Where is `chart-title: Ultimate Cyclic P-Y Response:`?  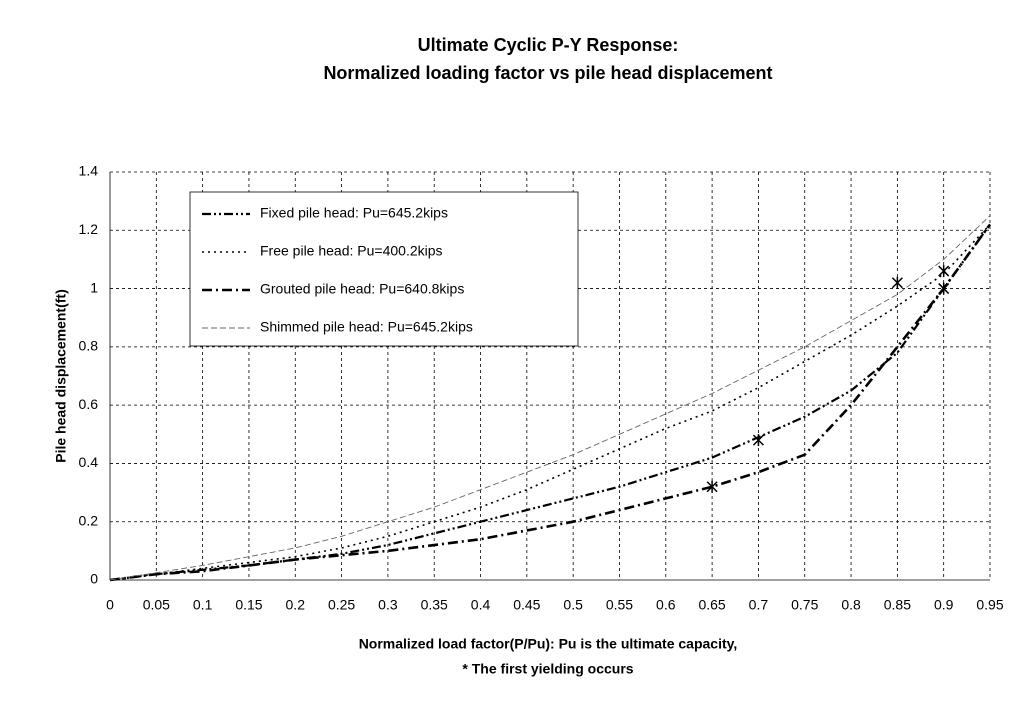 chart-title: Ultimate Cyclic P-Y Response: is located at coordinates (548, 45).